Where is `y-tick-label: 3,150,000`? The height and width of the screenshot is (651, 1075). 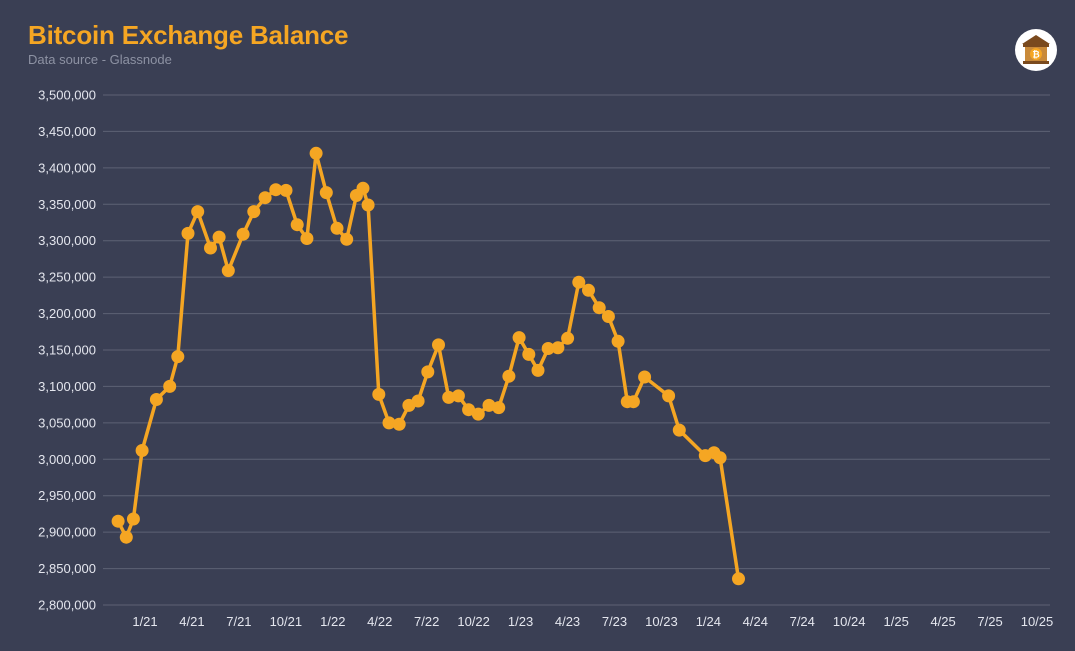
y-tick-label: 3,150,000 is located at coordinates (67, 350).